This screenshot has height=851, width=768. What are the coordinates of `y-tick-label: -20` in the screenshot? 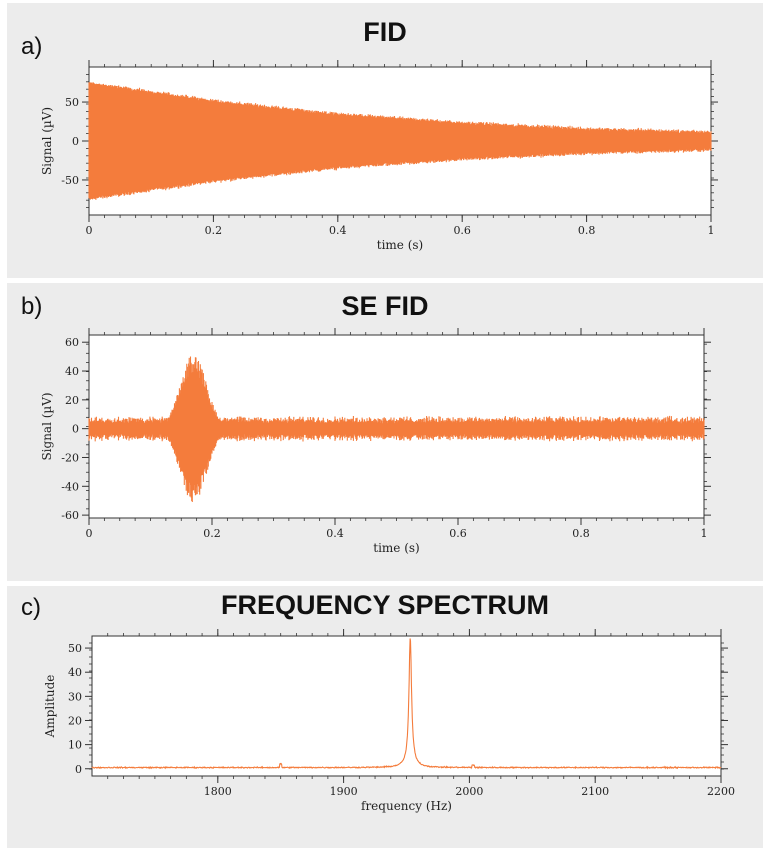 It's located at (70, 457).